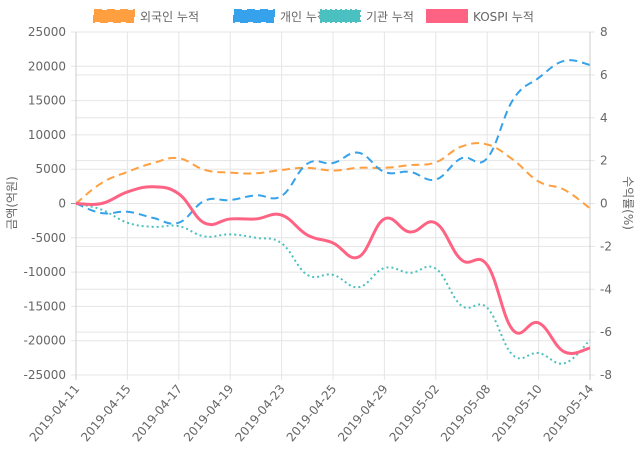 The height and width of the screenshot is (454, 640). I want to click on y-right-tick-label: 0, so click(604, 204).